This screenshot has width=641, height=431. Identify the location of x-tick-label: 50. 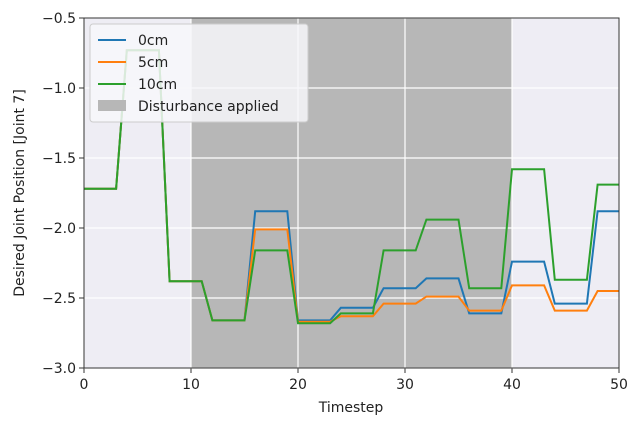
(619, 385).